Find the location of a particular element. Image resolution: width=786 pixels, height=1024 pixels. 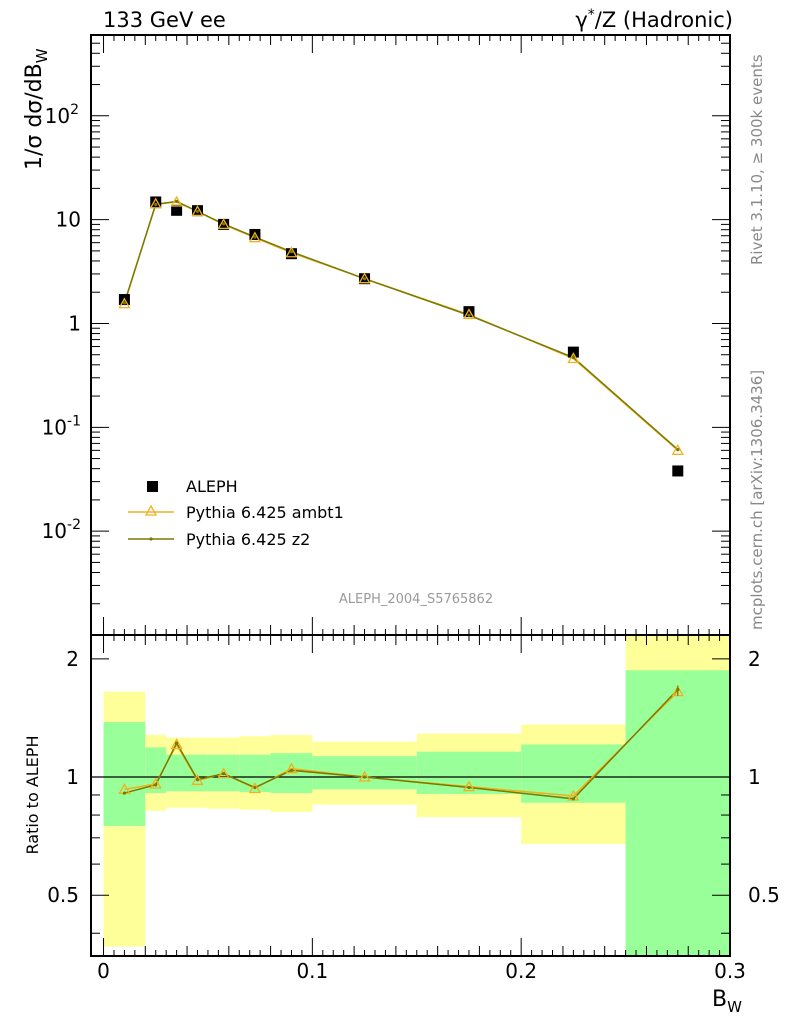

main-y-tick-label: 10⁻¹ is located at coordinates (61, 426).